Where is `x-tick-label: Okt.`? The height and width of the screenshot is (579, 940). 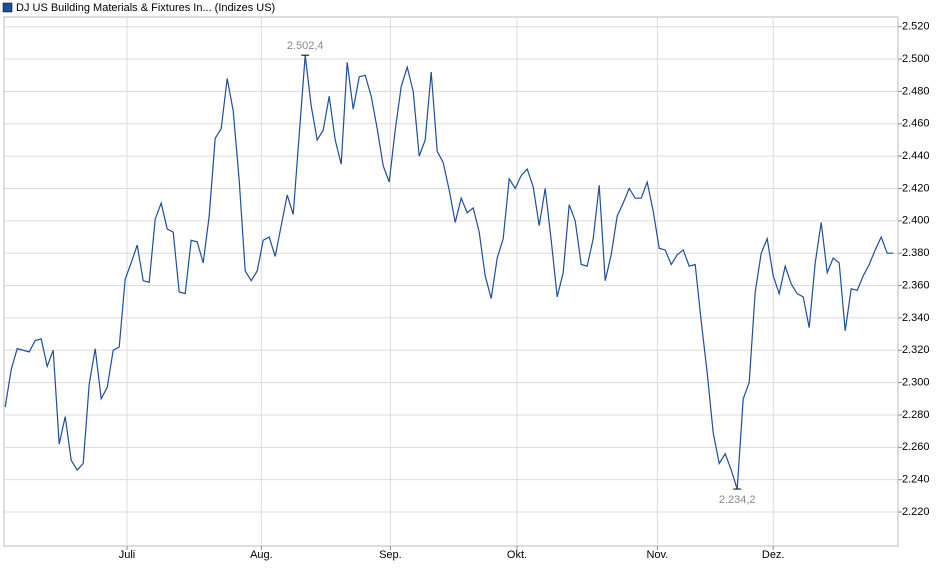
x-tick-label: Okt. is located at coordinates (517, 555).